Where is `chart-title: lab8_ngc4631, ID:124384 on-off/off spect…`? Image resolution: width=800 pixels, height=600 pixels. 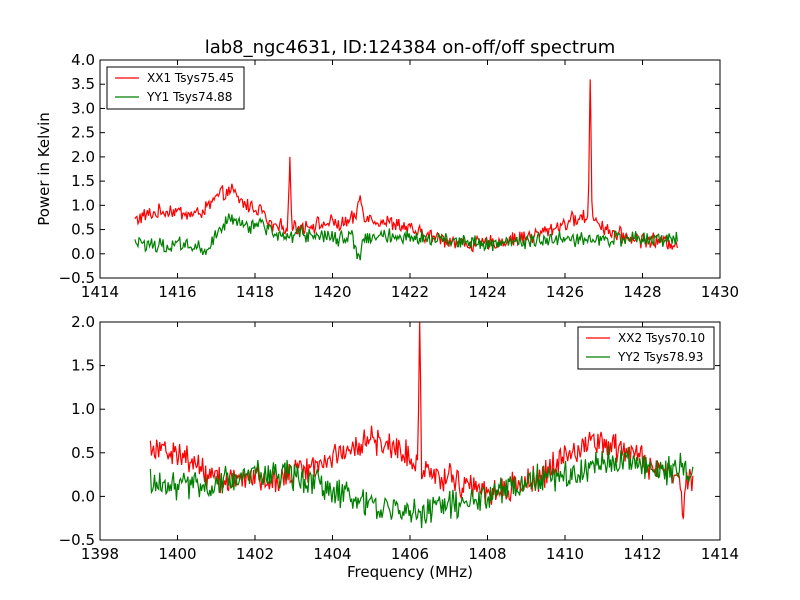
chart-title: lab8_ngc4631, ID:124384 on-off/off spect… is located at coordinates (410, 47).